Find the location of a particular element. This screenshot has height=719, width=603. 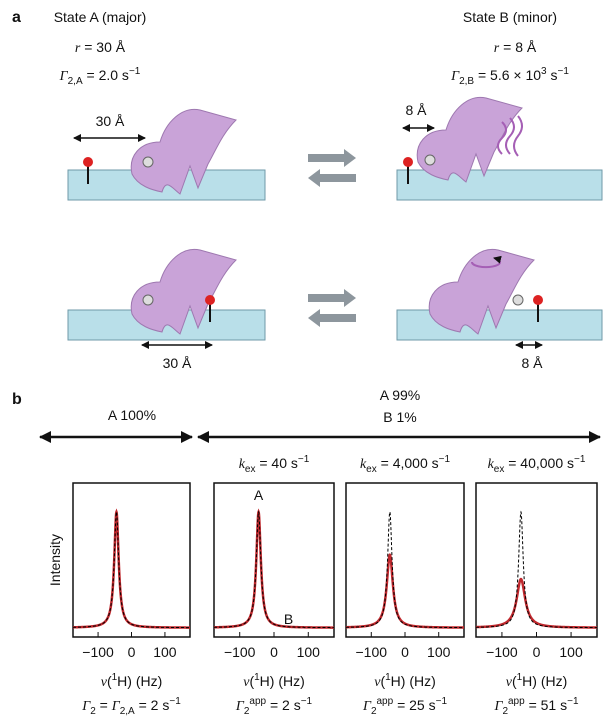

exchange-rate: kex = 40,000 s−1 is located at coordinates (537, 464).